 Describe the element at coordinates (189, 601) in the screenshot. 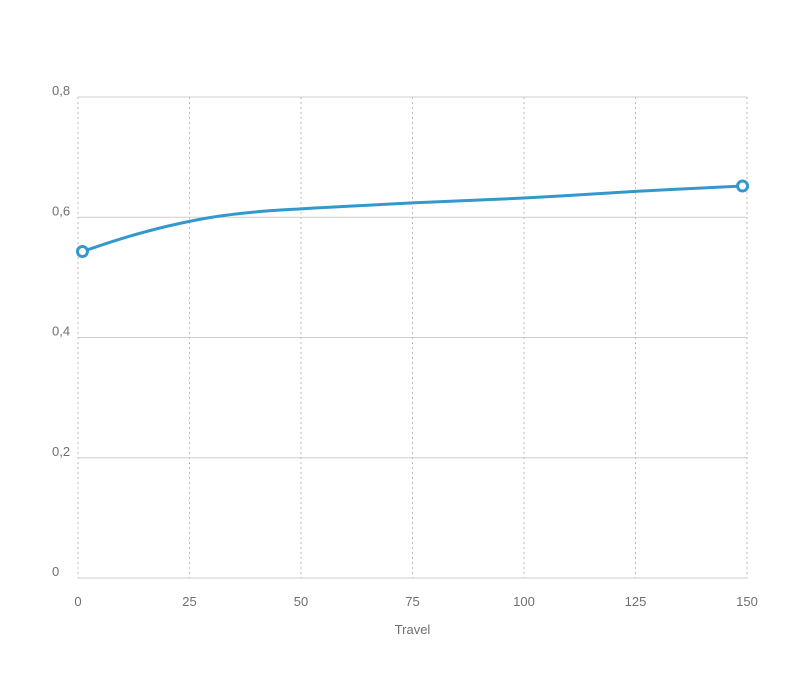

I see `x-tick-label: 25` at that location.